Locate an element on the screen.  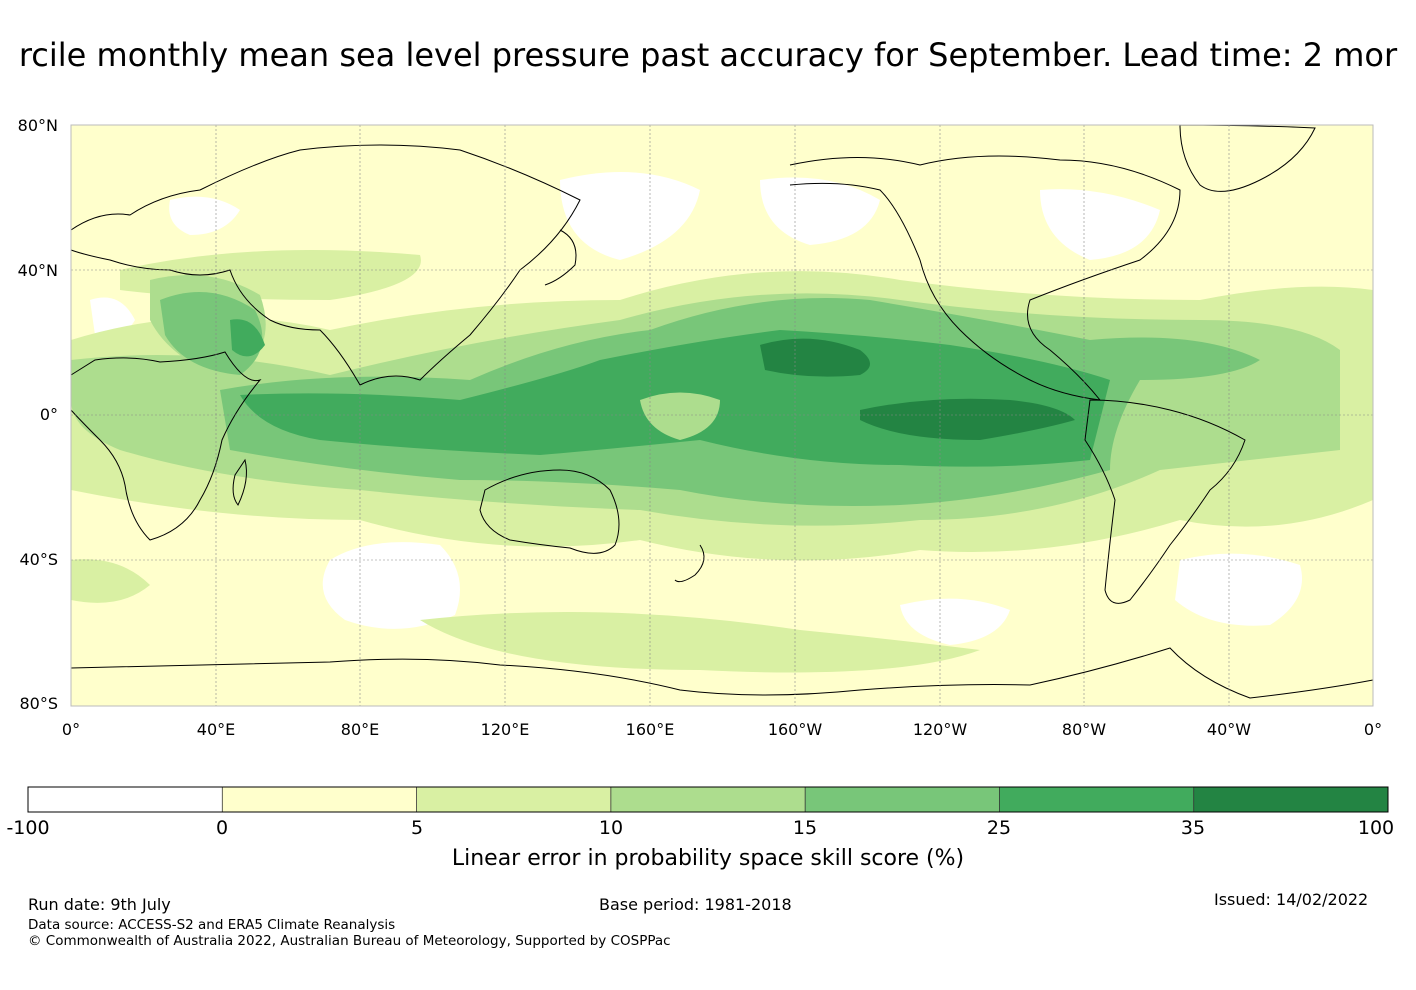
lon-label-80w: 80°W is located at coordinates (1084, 729).